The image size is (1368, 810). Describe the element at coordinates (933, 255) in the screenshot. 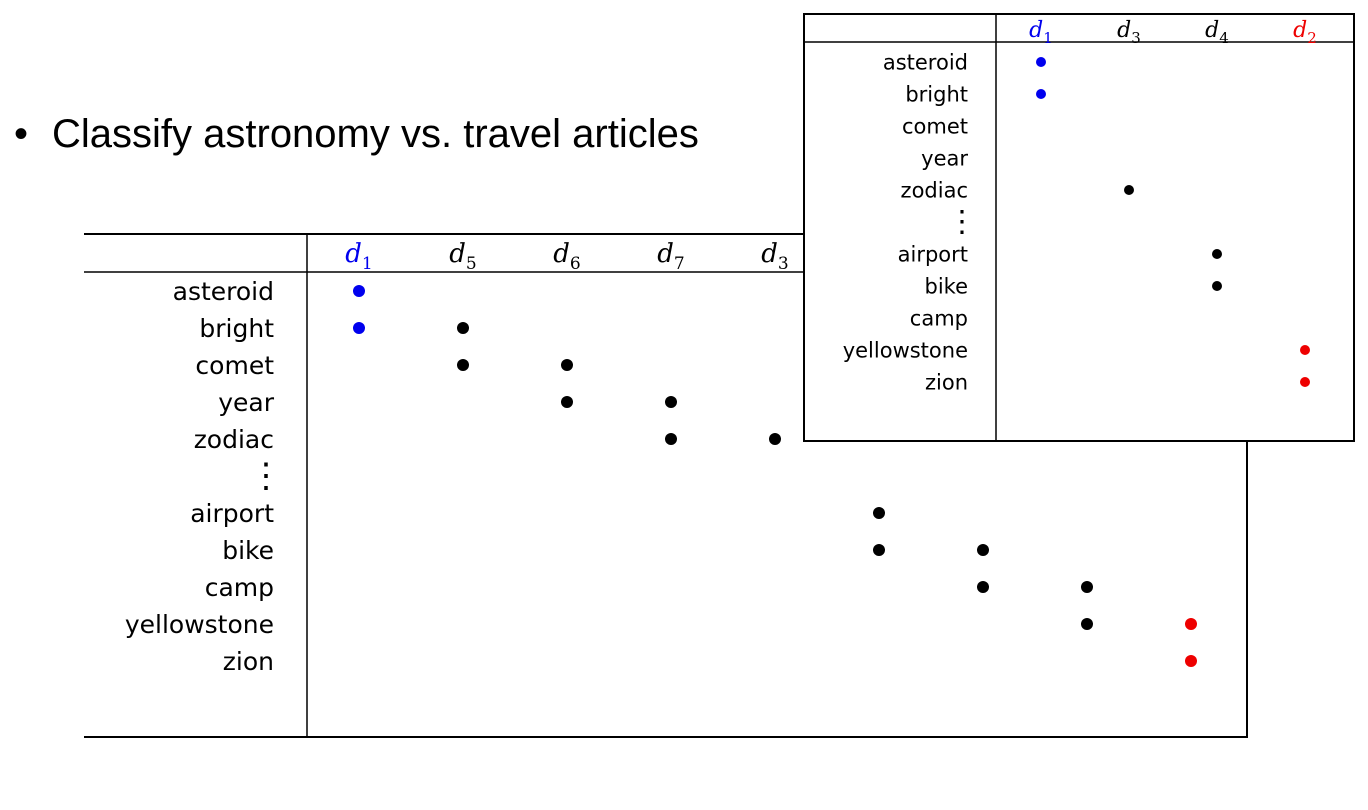

I see `small-matrix-row-label: airport` at that location.